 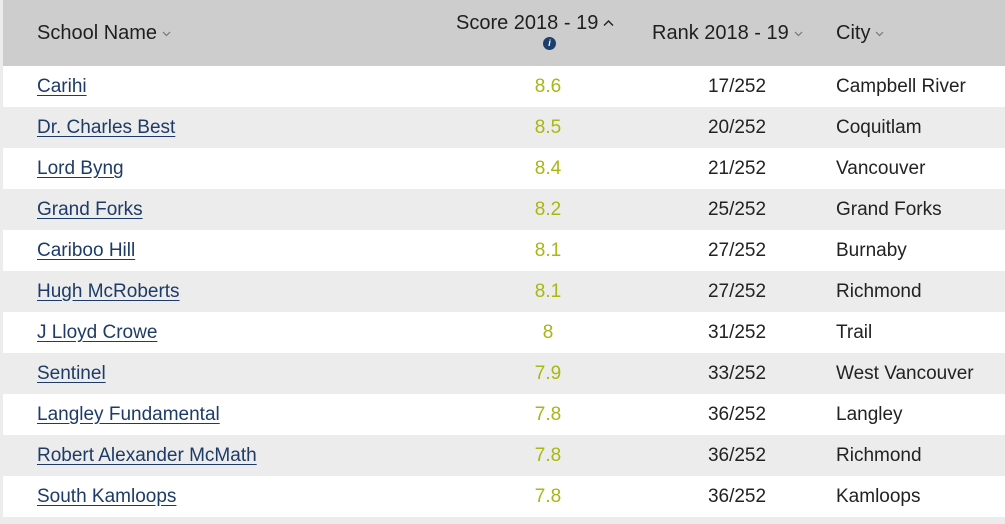 What do you see at coordinates (854, 332) in the screenshot?
I see `city-value: Trail` at bounding box center [854, 332].